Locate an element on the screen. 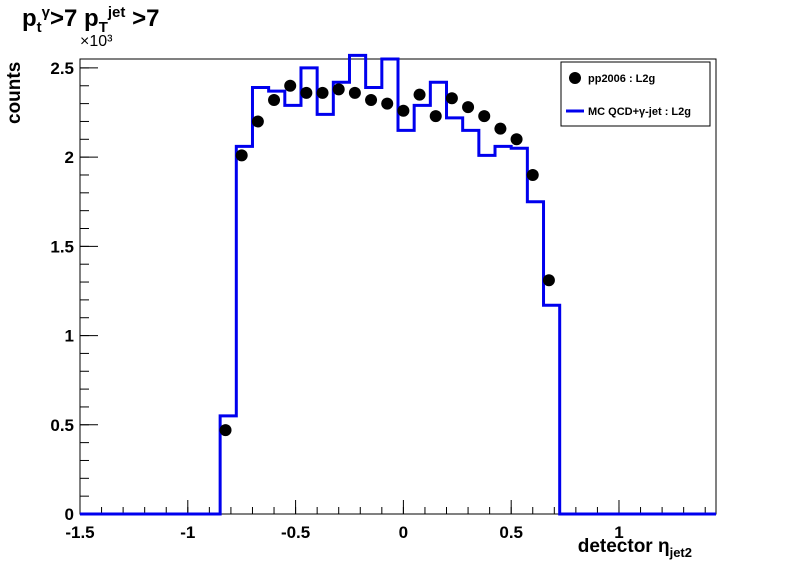 The width and height of the screenshot is (796, 572). legend-data-label: pp2006 : L2g is located at coordinates (621, 79).